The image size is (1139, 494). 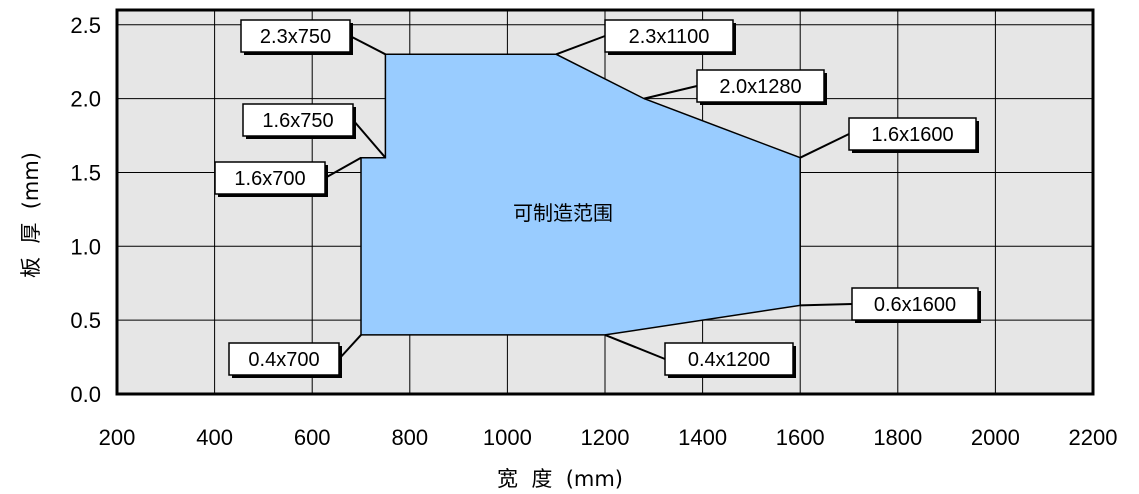 I want to click on callout-label: 0.4x700, so click(x=283, y=360).